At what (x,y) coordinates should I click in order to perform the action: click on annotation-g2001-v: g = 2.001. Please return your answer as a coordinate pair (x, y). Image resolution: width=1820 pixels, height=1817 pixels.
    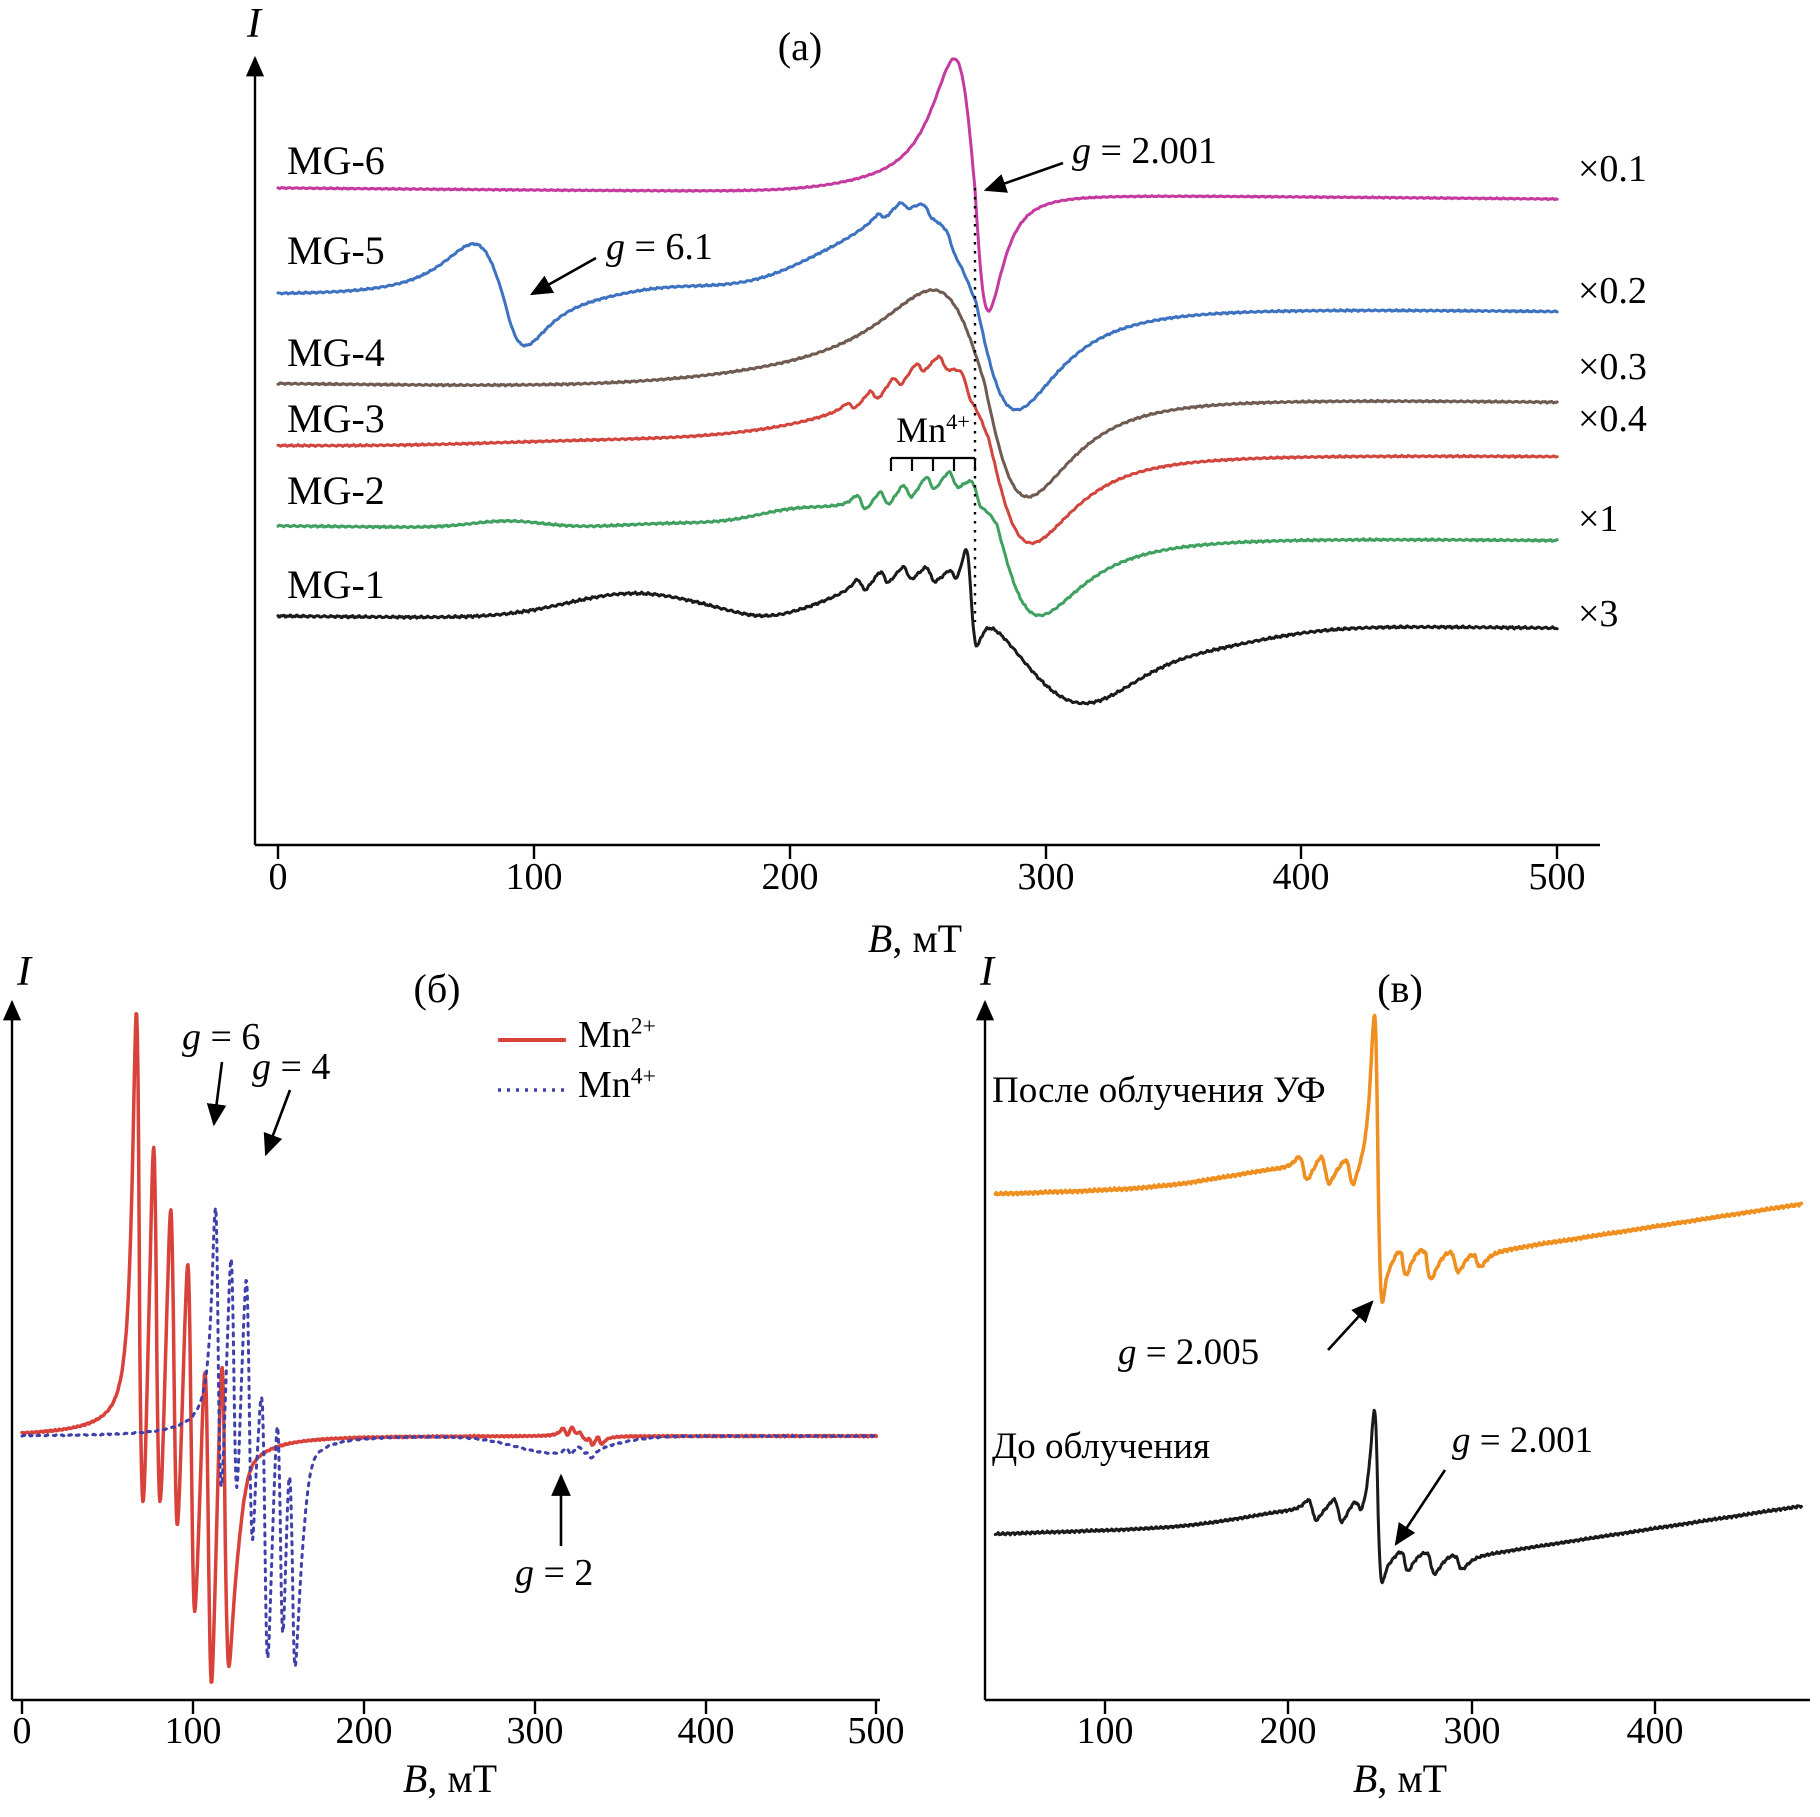
    Looking at the image, I should click on (1522, 1441).